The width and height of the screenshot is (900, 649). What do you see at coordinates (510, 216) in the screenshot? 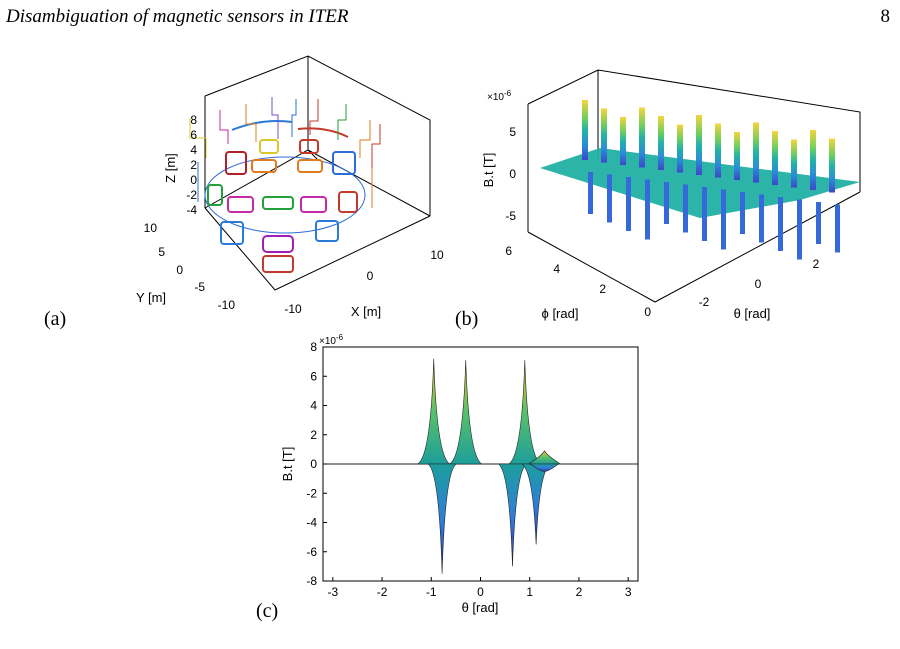
I see `b-ztick: -5` at bounding box center [510, 216].